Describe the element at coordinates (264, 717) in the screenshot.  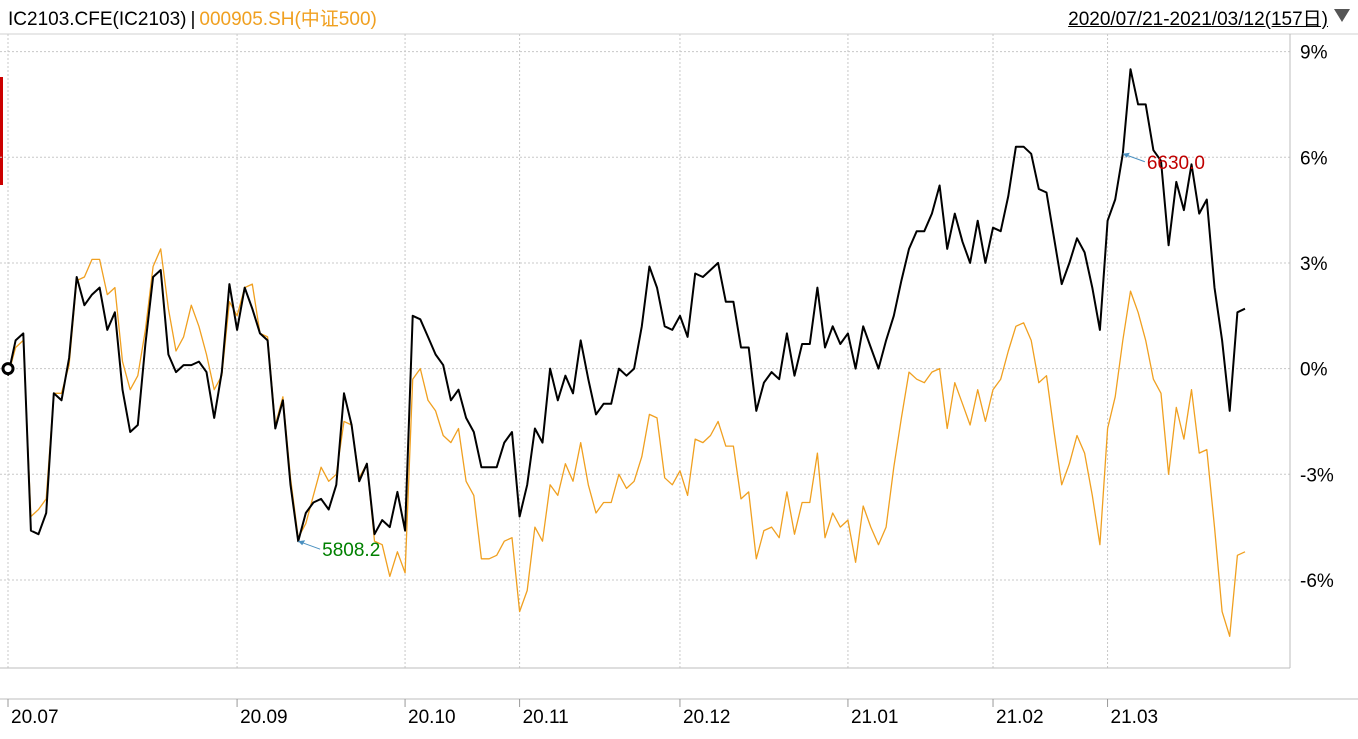
I see `x-tick-label: 20.09` at that location.